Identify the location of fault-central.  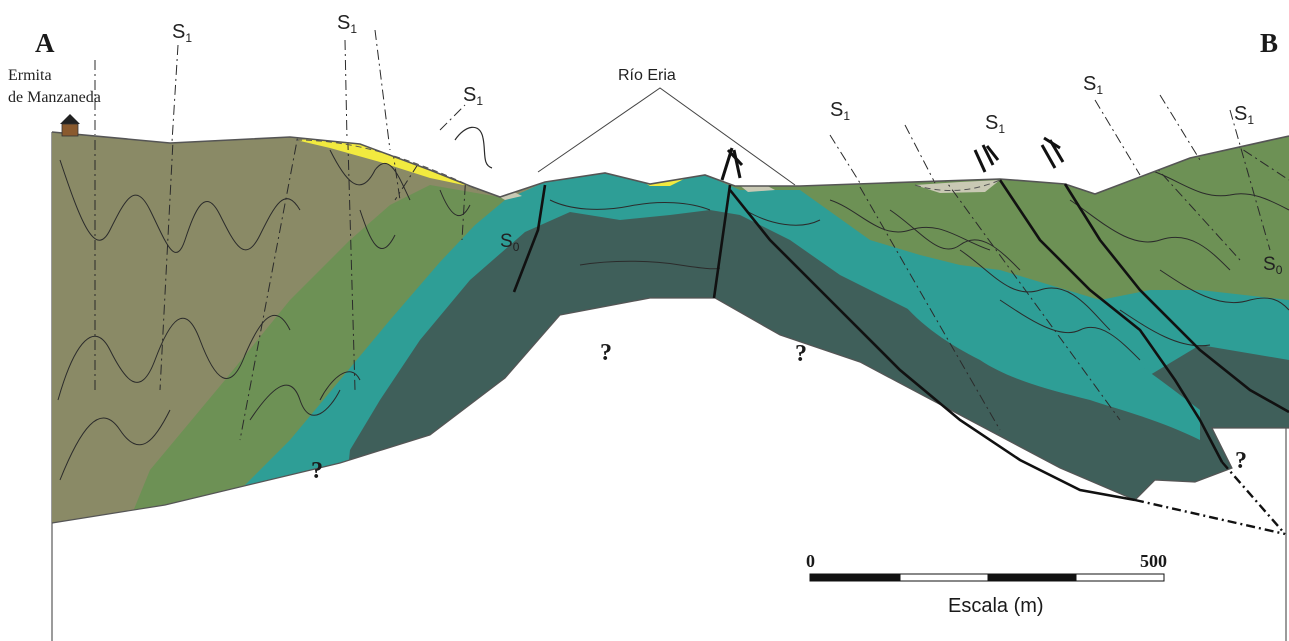
(722, 241).